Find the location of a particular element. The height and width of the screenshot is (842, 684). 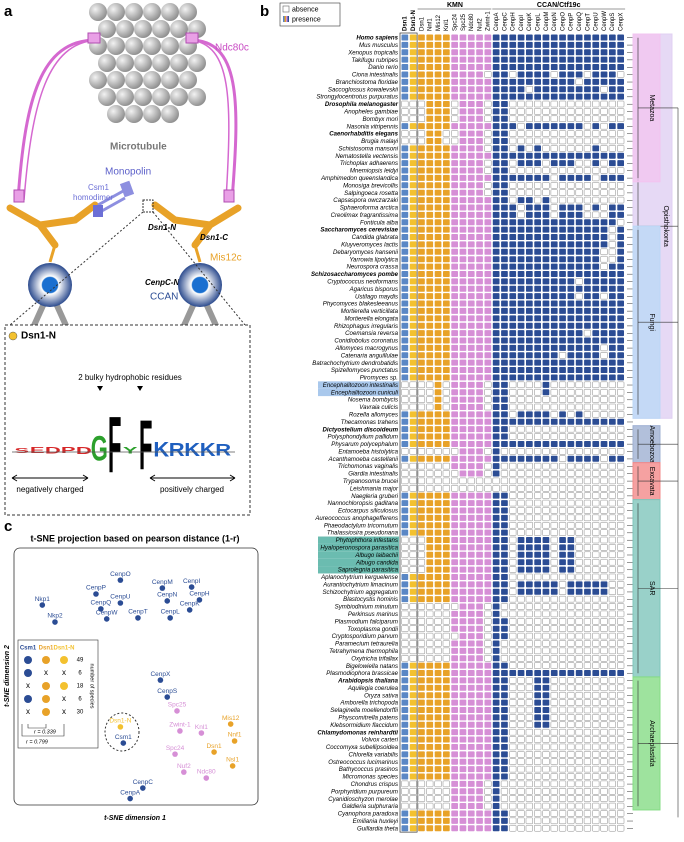

monopolin-head is located at coordinates (127, 189).